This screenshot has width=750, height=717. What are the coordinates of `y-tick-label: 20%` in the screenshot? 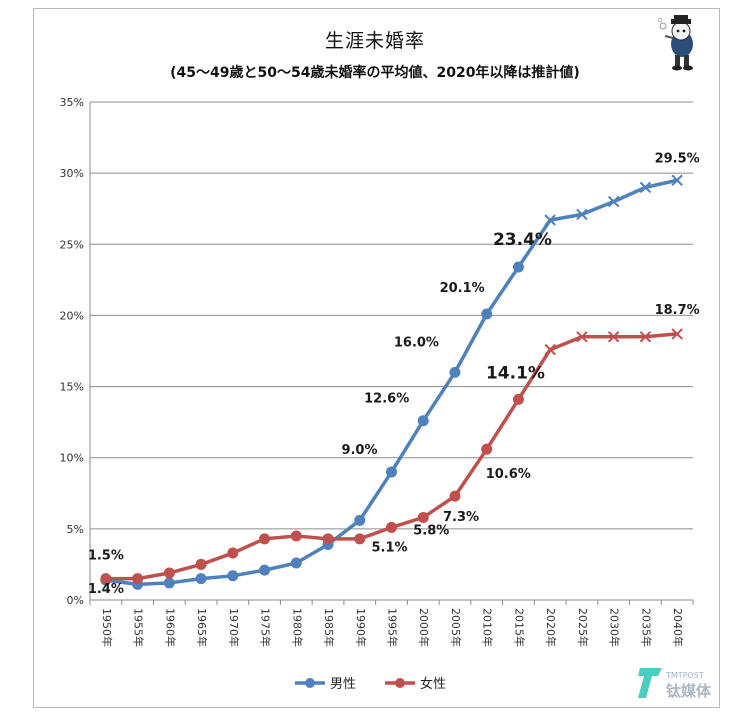 It's located at (72, 315).